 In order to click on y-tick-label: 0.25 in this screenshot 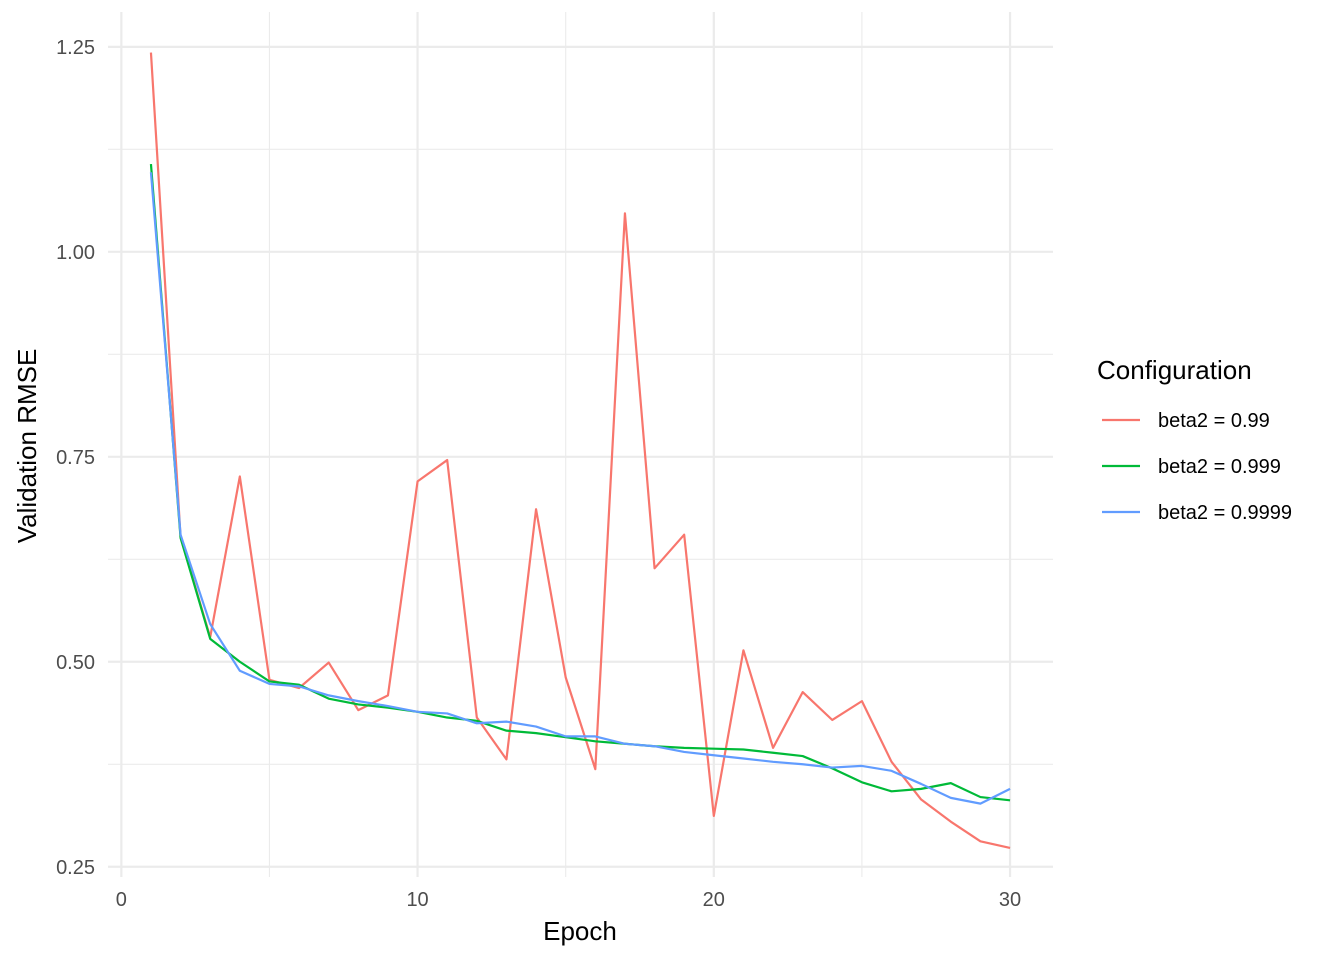, I will do `click(75, 868)`.